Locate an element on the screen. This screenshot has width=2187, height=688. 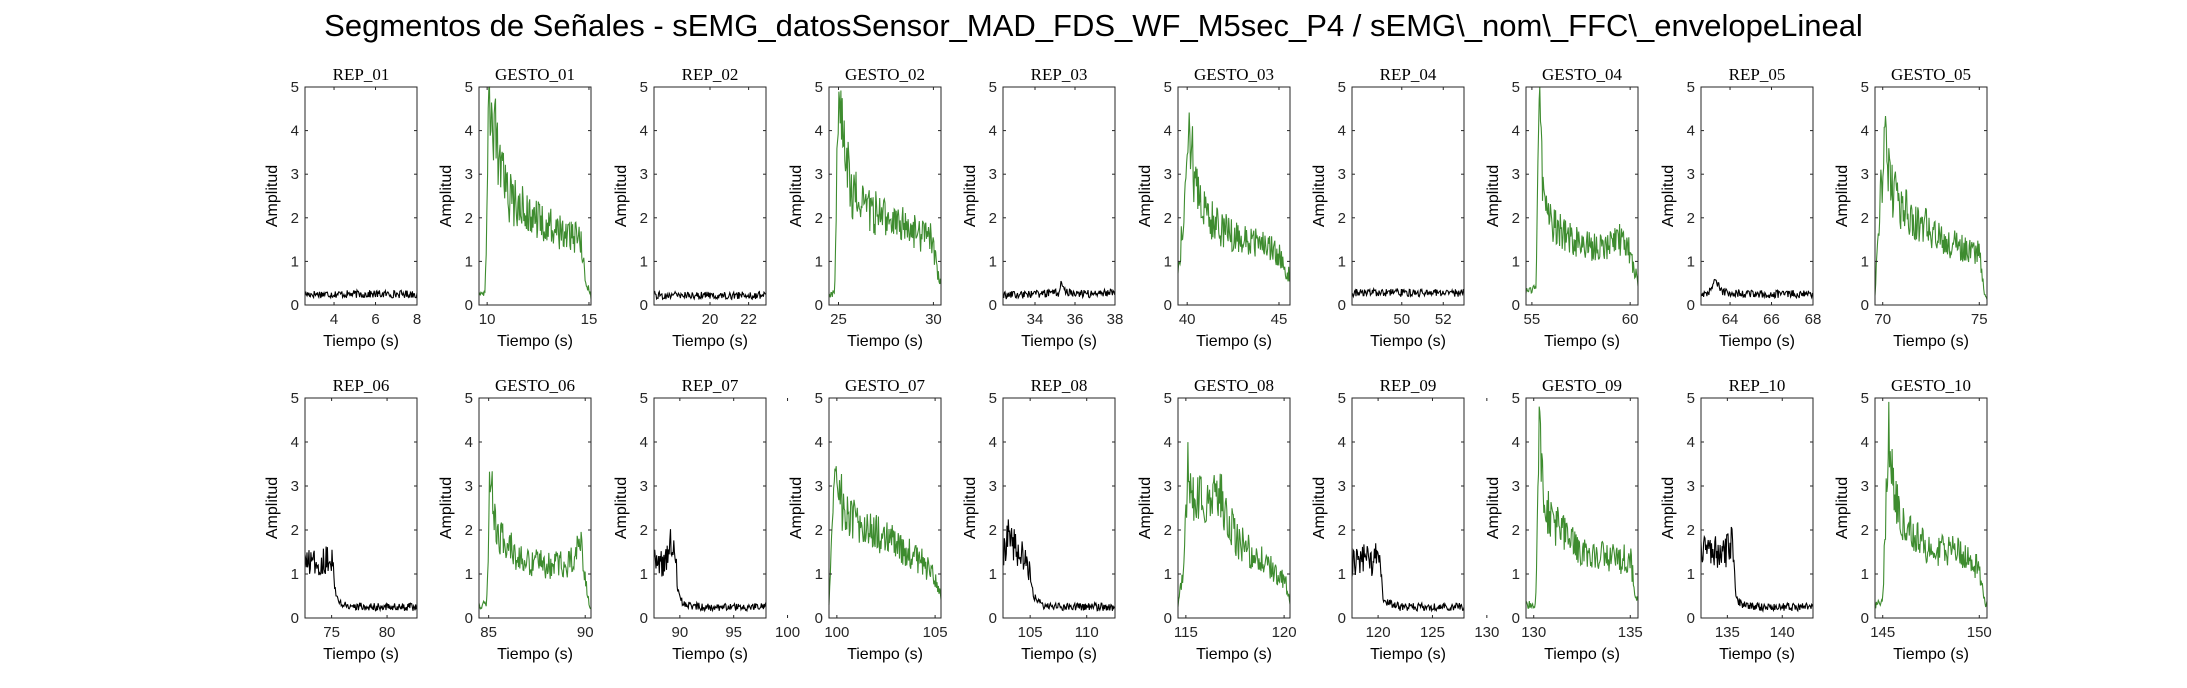
x-tick-label: 135 is located at coordinates (1630, 632).